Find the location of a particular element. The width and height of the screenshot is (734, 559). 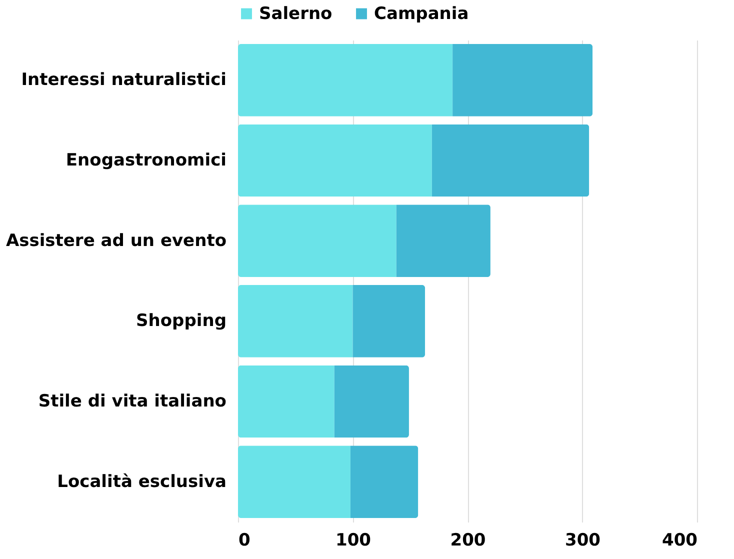

x-tick-label: 300 is located at coordinates (583, 540).